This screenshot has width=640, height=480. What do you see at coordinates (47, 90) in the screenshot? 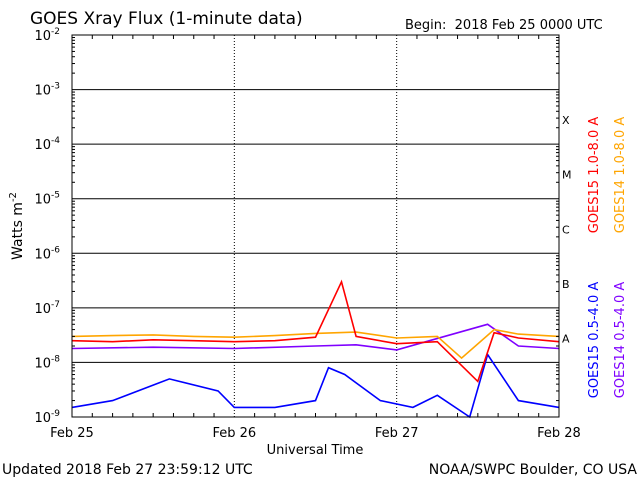
I see `y-tick-label: 10⁻³` at bounding box center [47, 90].